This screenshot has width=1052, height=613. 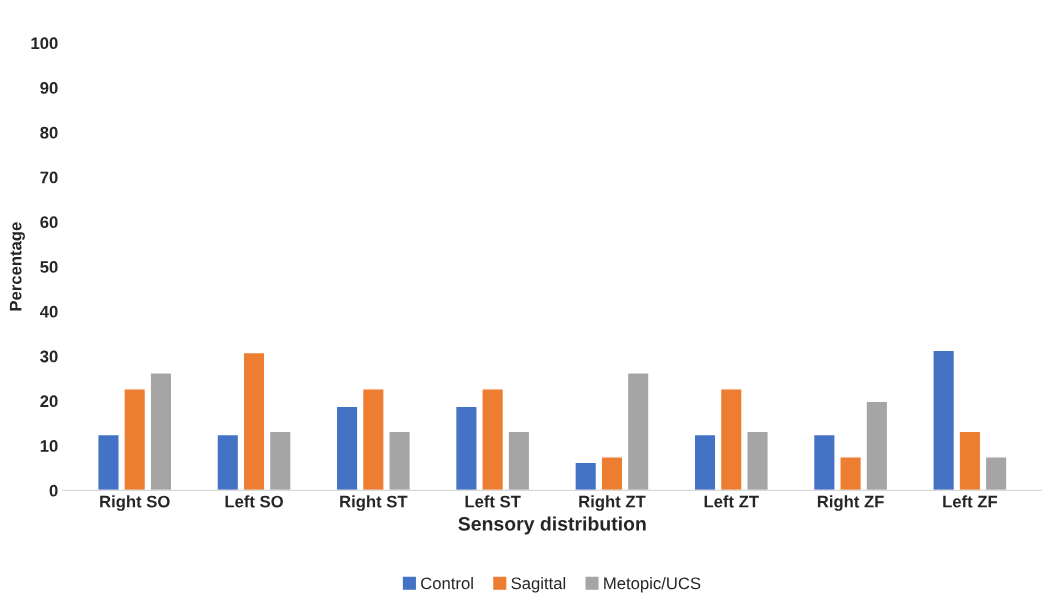 I want to click on x-tick-label: Right ZF, so click(x=850, y=503).